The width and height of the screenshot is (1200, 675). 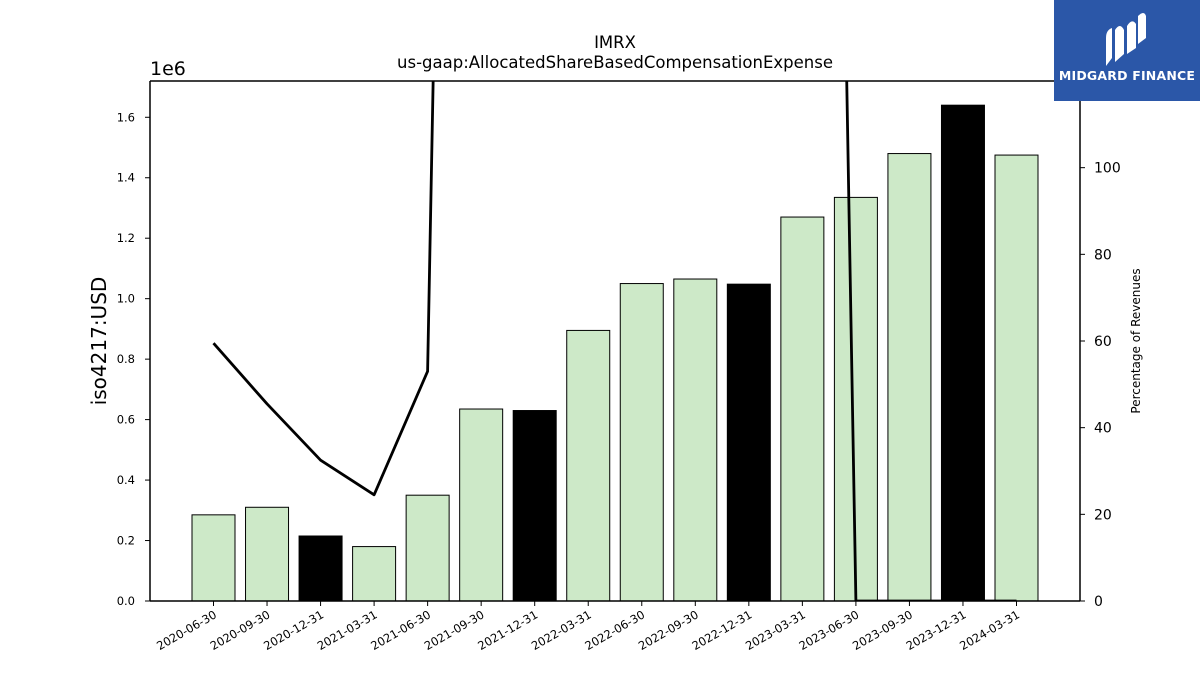 I want to click on x-tick-label: 2024-03-31, so click(x=989, y=630).